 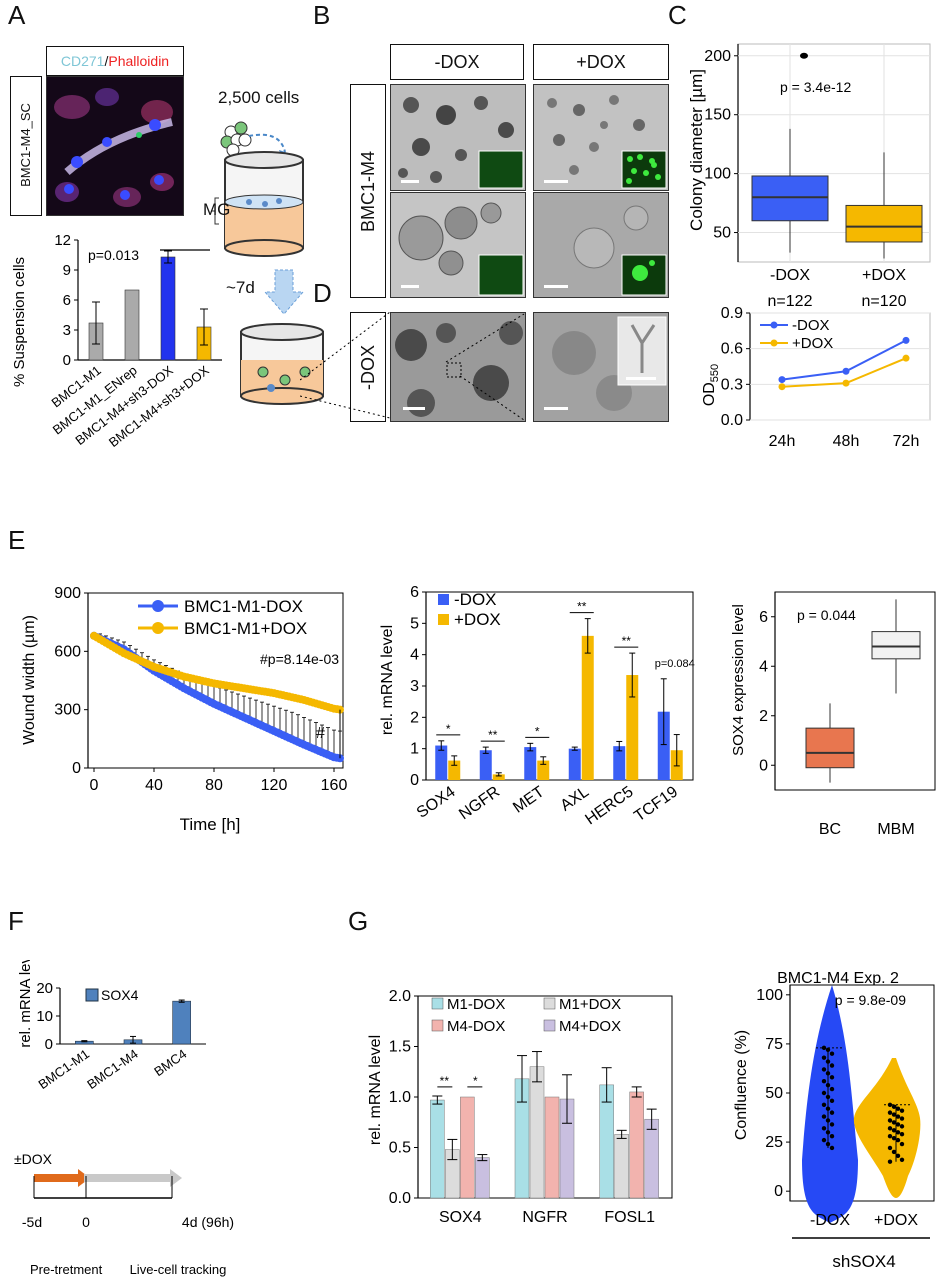 What do you see at coordinates (811, 325) in the screenshot?
I see `chart-c-line-legend-label: -DOX` at bounding box center [811, 325].